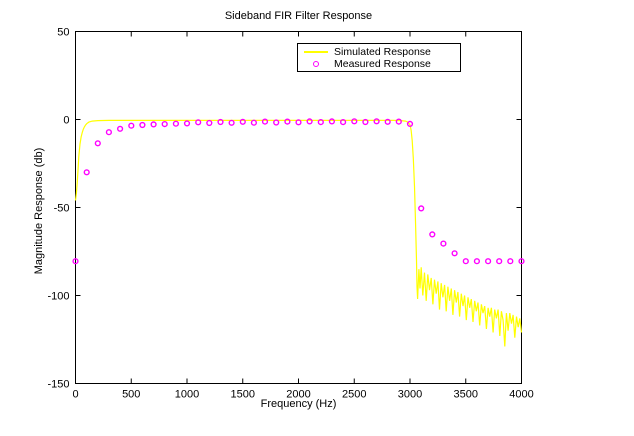  What do you see at coordinates (382, 52) in the screenshot?
I see `legend-label-simulated: Simulated Response` at bounding box center [382, 52].